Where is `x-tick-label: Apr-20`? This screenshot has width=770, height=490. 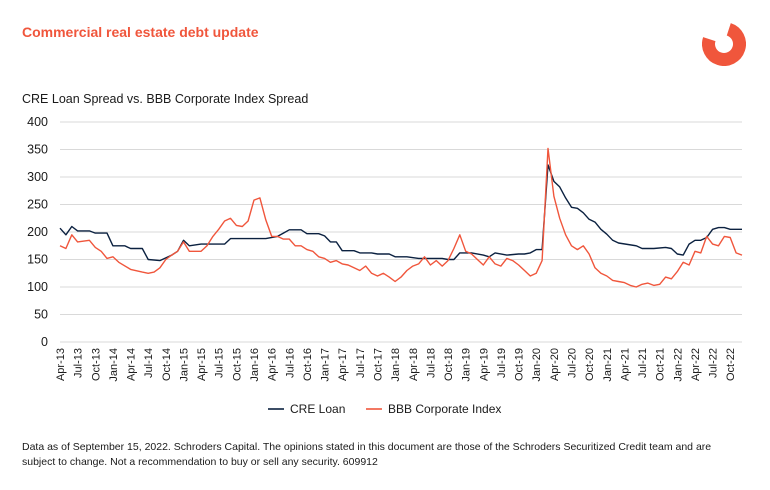
x-tick-label: Apr-20 is located at coordinates (555, 364).